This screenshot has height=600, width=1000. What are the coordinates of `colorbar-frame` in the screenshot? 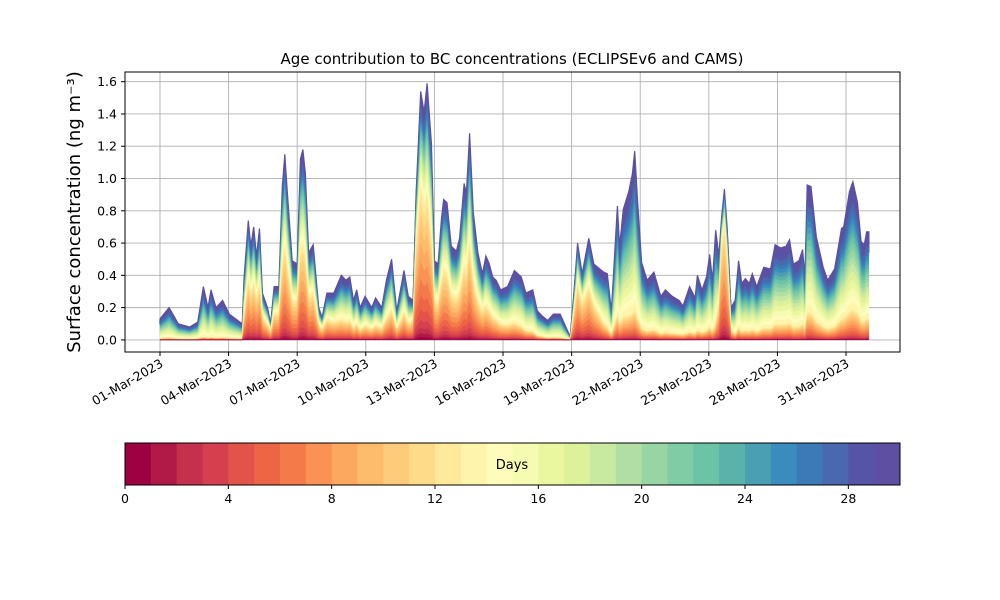 It's located at (512, 464).